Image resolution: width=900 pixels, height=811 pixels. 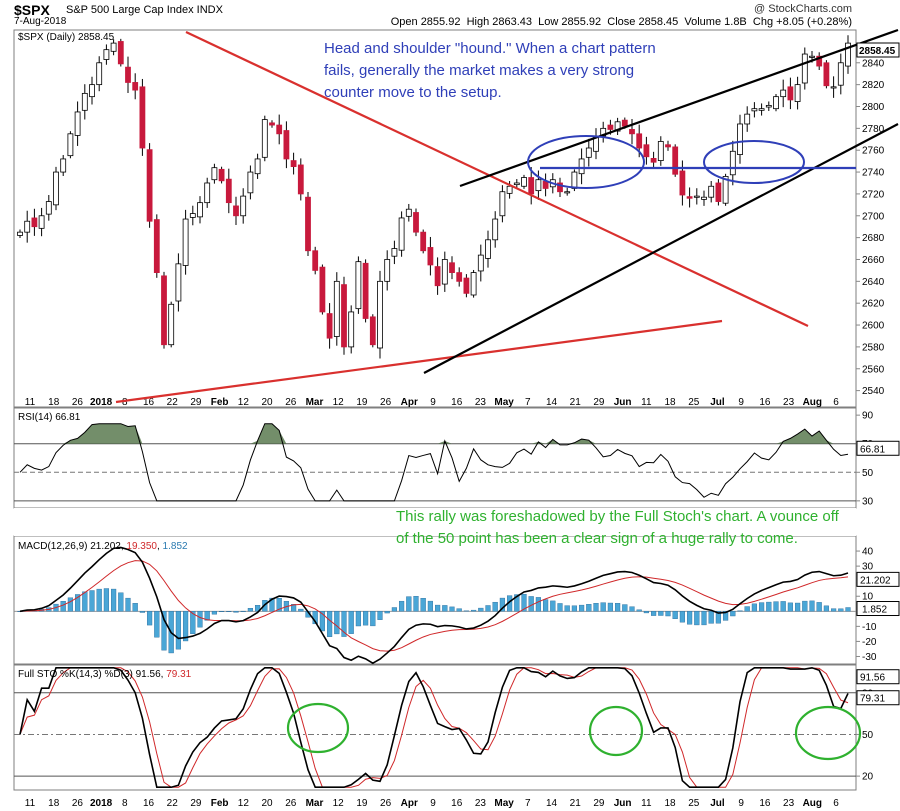 I want to click on price-x-tick-label: 29, so click(x=196, y=402).